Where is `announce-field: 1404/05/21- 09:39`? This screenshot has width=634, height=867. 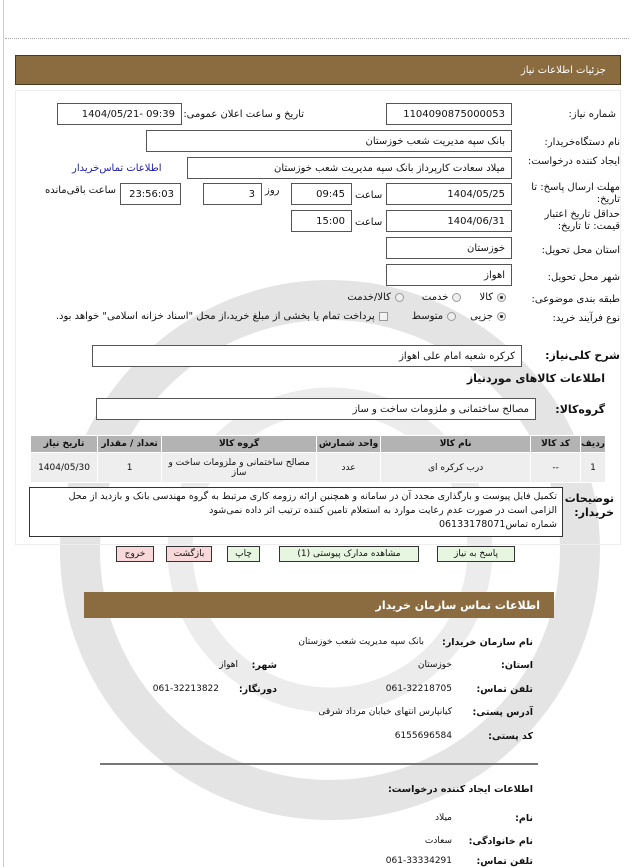 announce-field: 1404/05/21- 09:39 is located at coordinates (119, 114).